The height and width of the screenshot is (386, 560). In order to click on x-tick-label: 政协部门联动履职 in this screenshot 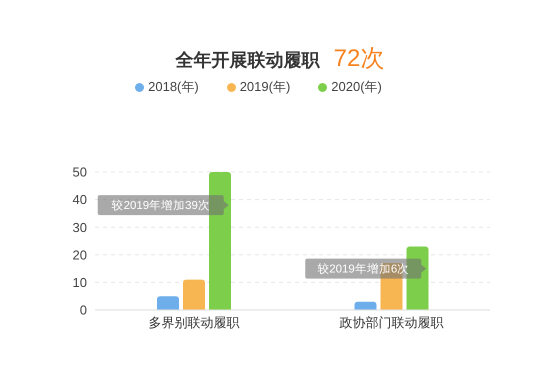, I will do `click(391, 322)`.